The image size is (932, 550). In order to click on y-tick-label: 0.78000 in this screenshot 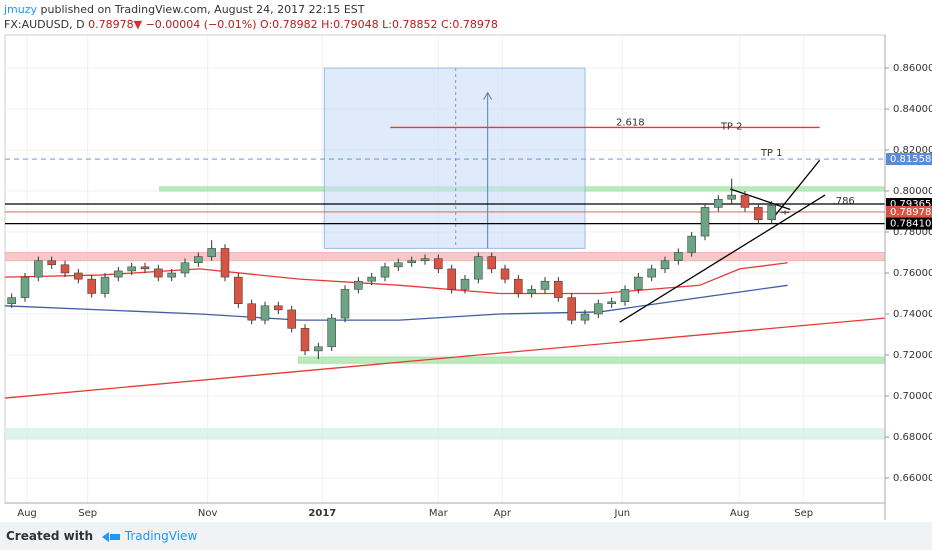, I will do `click(912, 232)`.